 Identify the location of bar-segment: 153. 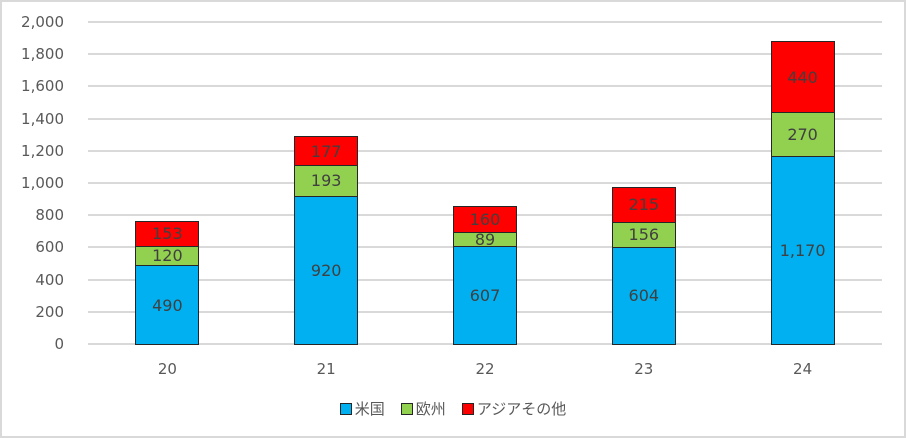
(167, 234).